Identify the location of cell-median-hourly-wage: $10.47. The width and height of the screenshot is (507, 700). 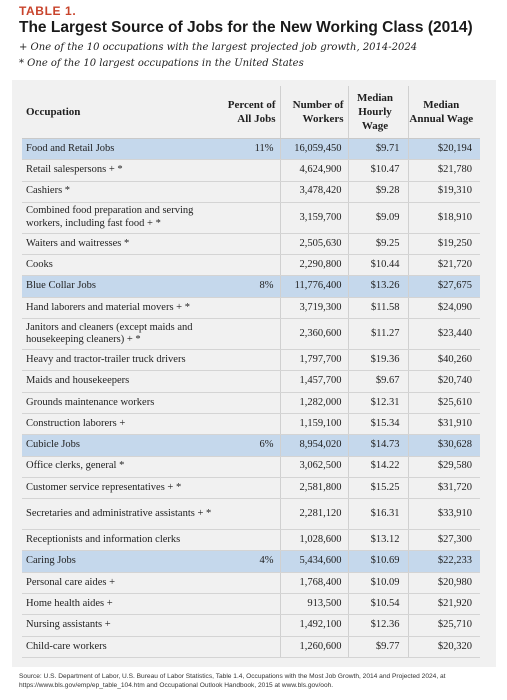
(377, 170).